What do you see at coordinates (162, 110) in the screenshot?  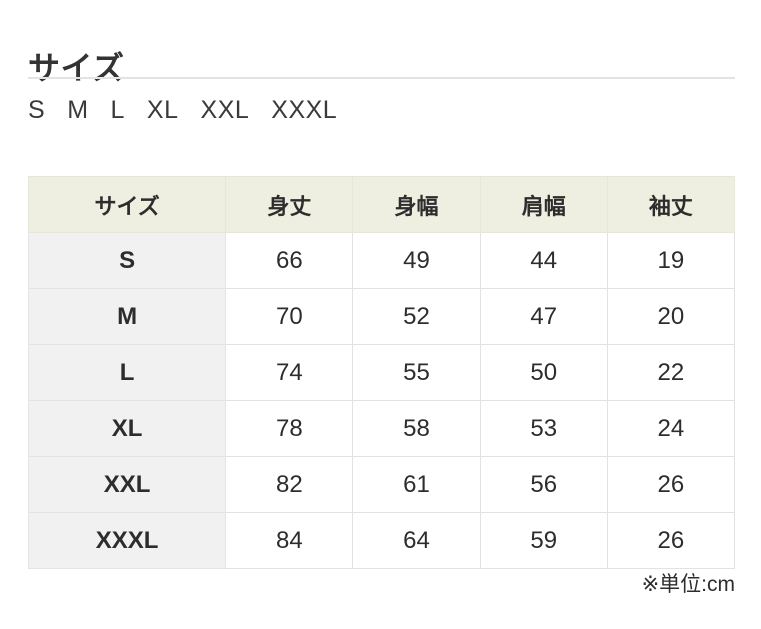 I see `size-token: XL` at bounding box center [162, 110].